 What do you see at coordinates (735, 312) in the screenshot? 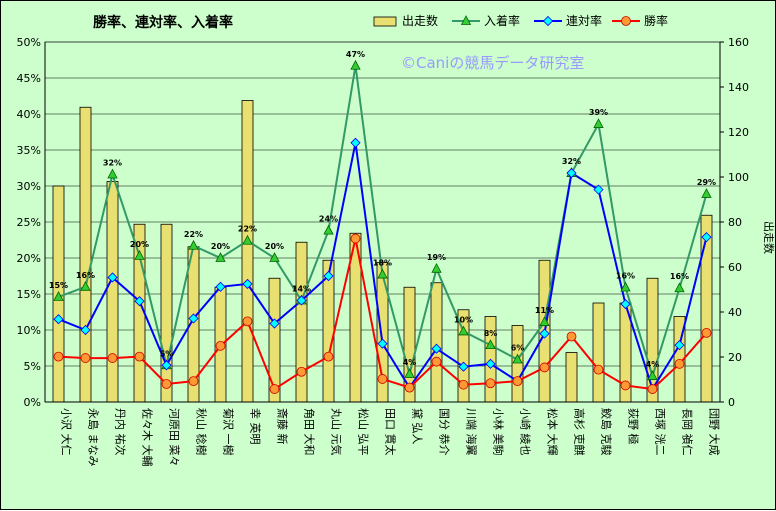
I see `y2-tick-label: 40` at bounding box center [735, 312].